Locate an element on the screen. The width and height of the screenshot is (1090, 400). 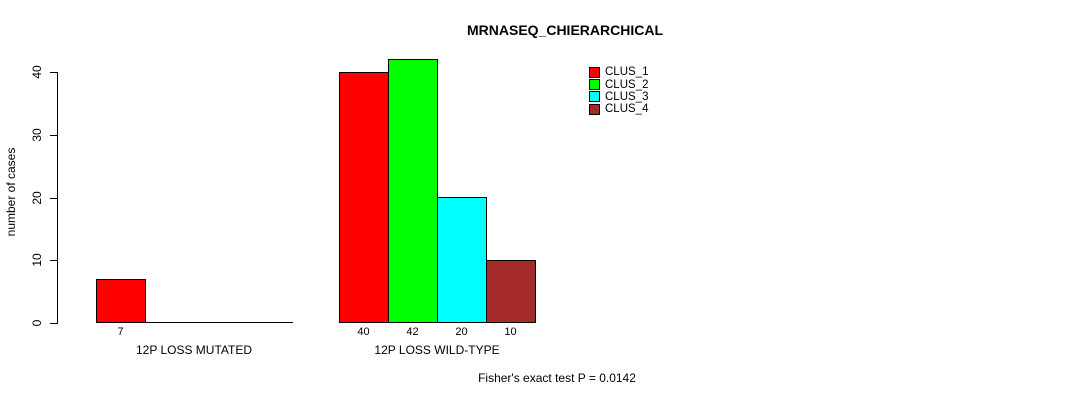
legend-label-clus-4: CLUS_4 is located at coordinates (627, 109).